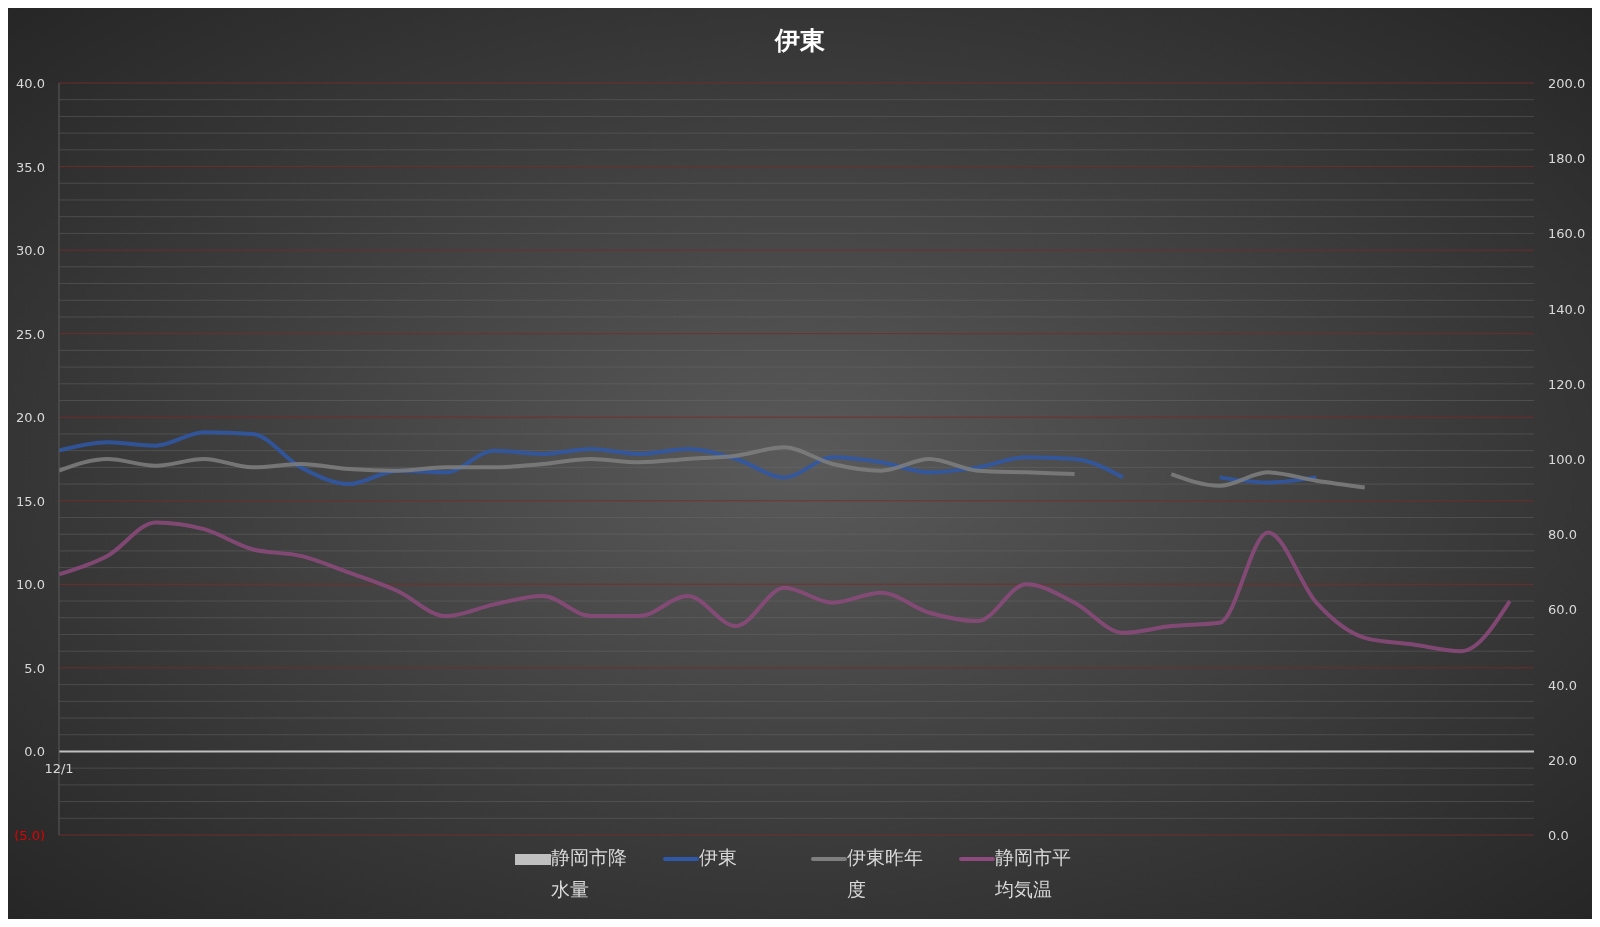  What do you see at coordinates (589, 873) in the screenshot?
I see `legend-label: 静岡市降水量` at bounding box center [589, 873].